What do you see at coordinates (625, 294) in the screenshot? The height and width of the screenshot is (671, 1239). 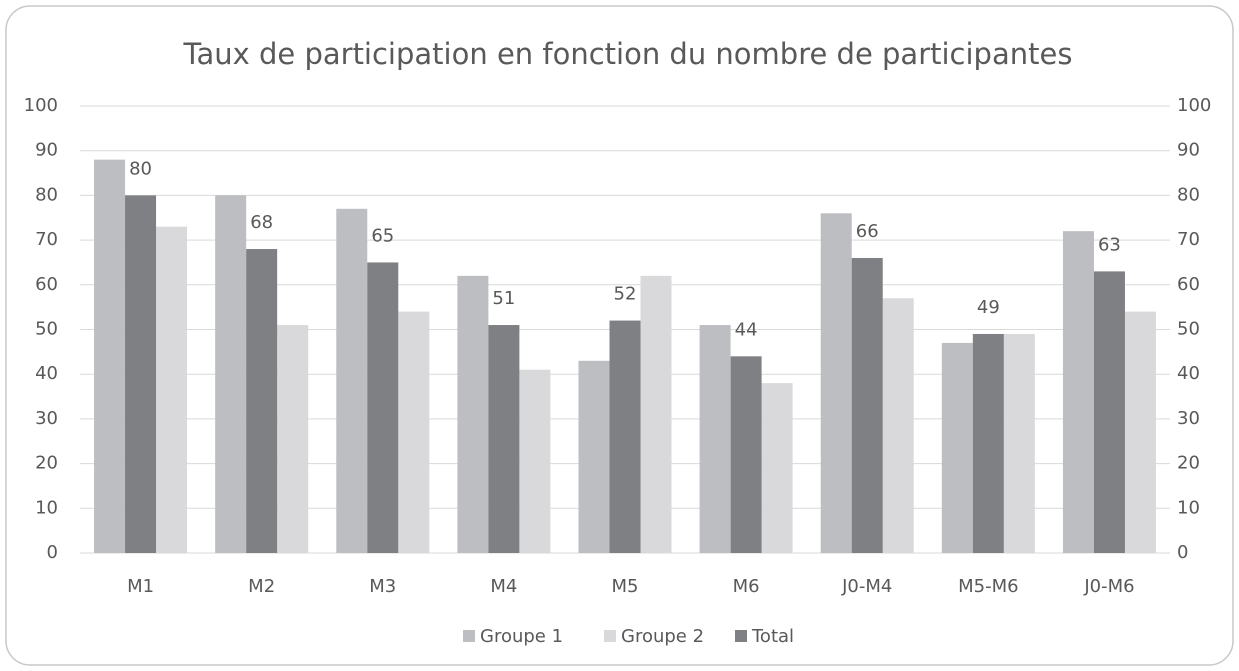 I see `data-label: 52` at bounding box center [625, 294].